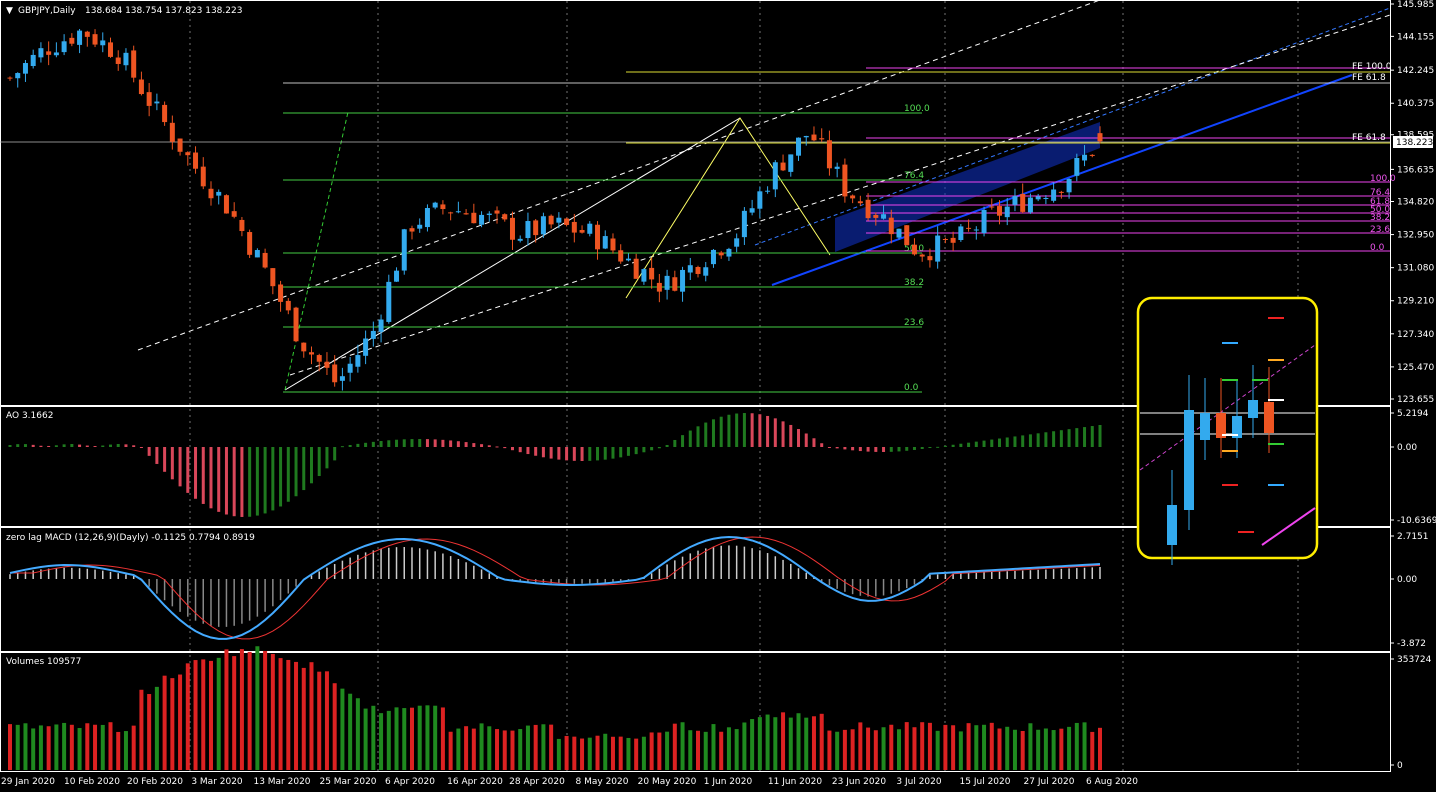 The image size is (1436, 792). Describe the element at coordinates (1380, 202) in the screenshot. I see `fib2-level-label: 61.8` at that location.